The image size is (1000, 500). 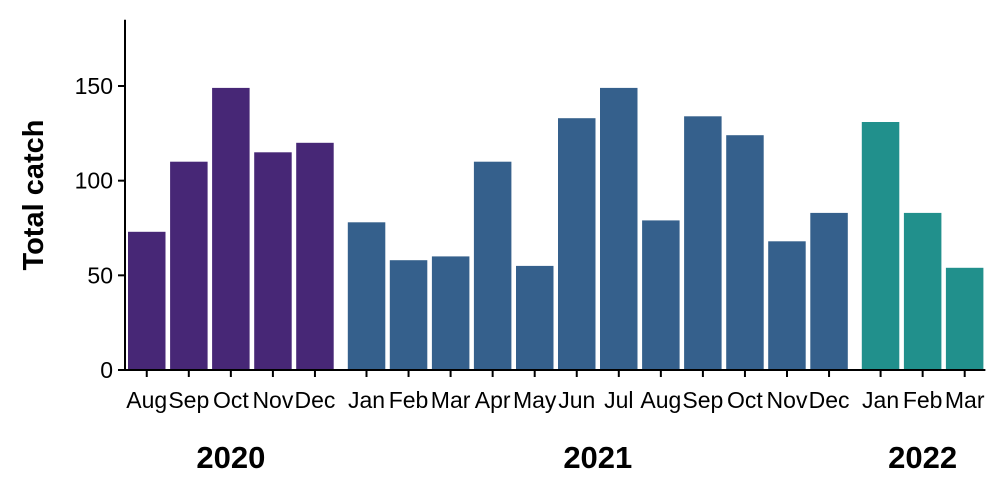 I want to click on bar-2021-aug, so click(x=661, y=295).